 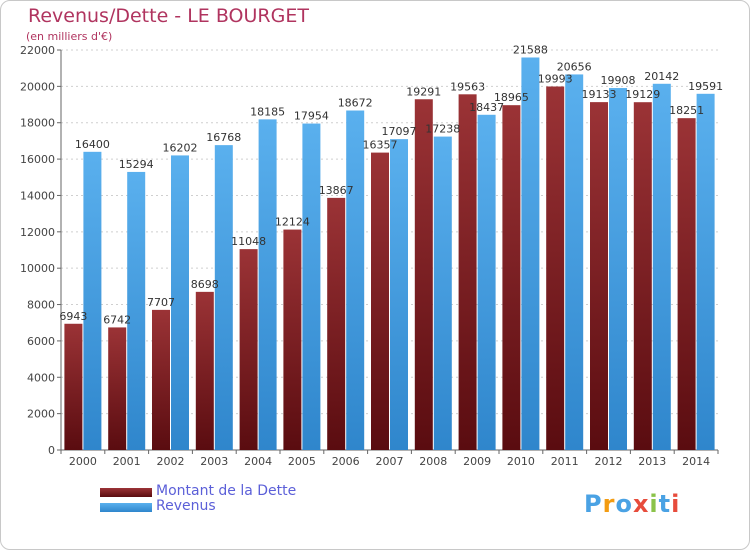 What do you see at coordinates (423, 91) in the screenshot?
I see `data-label-dette: 19291` at bounding box center [423, 91].